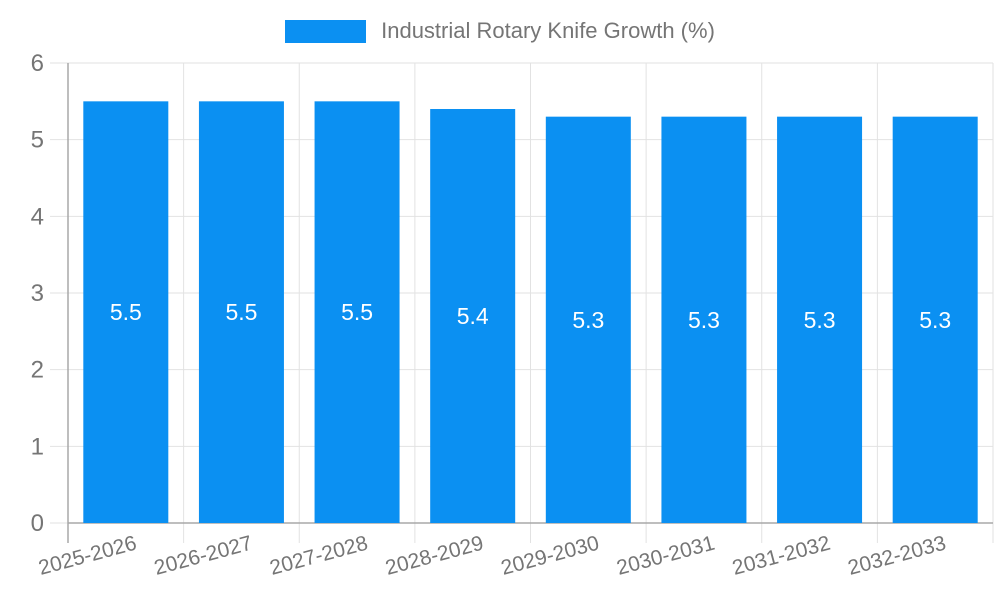 This screenshot has width=1000, height=600. Describe the element at coordinates (203, 556) in the screenshot. I see `x-tick-label: 2026-2027` at that location.